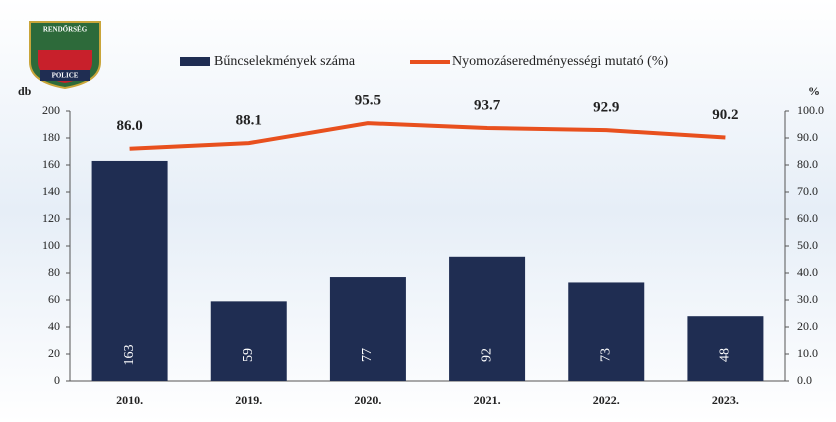  I want to click on y2-tick-label: 60.0, so click(807, 218).